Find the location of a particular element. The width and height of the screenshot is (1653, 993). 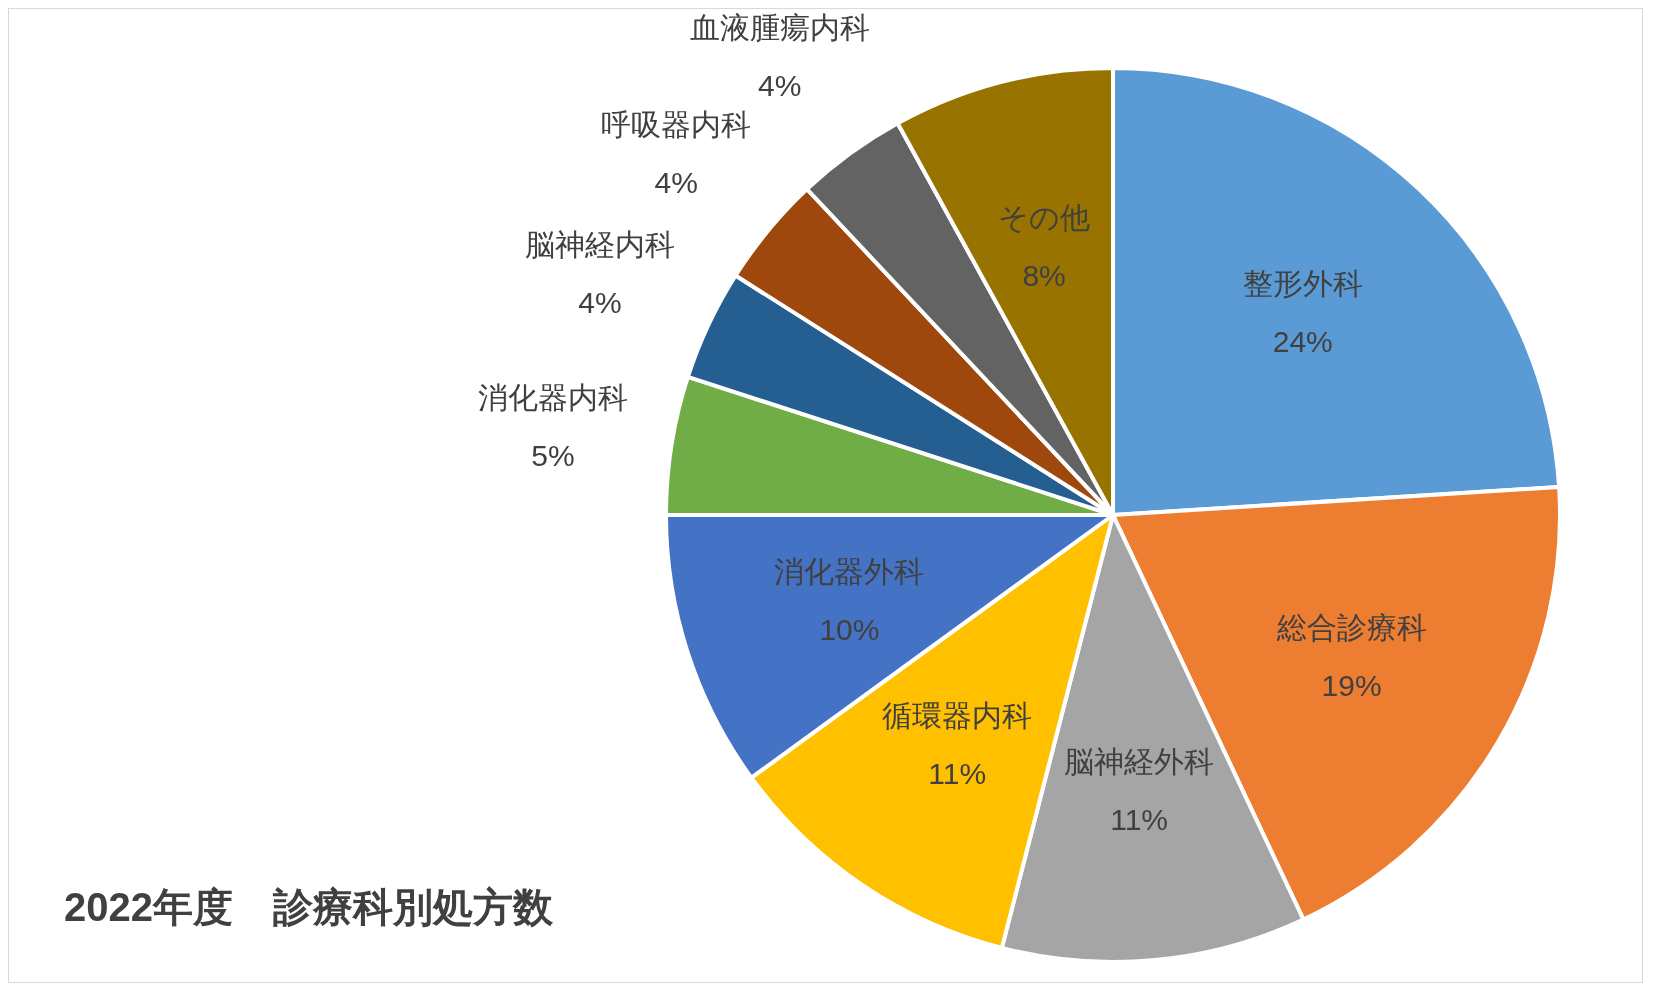

slice-label: 総合診療科 is located at coordinates (1351, 627).